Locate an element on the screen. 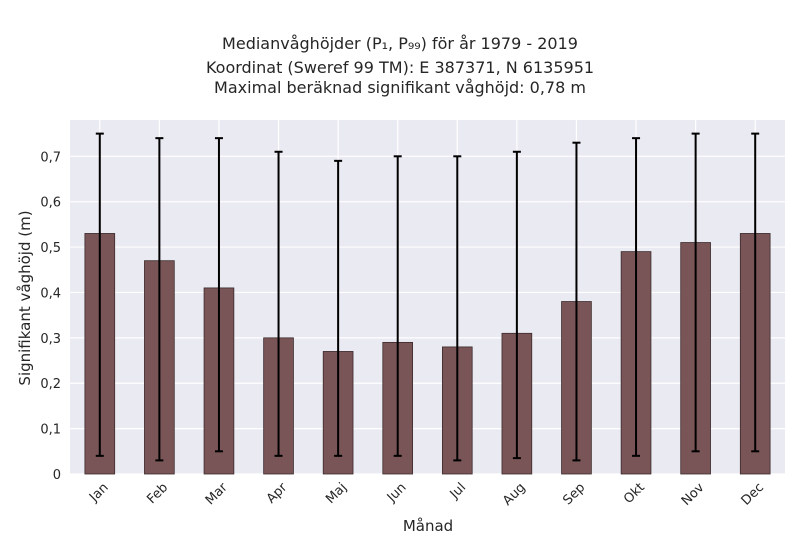 This screenshot has height=550, width=800. x-tick-label: Jan is located at coordinates (98, 492).